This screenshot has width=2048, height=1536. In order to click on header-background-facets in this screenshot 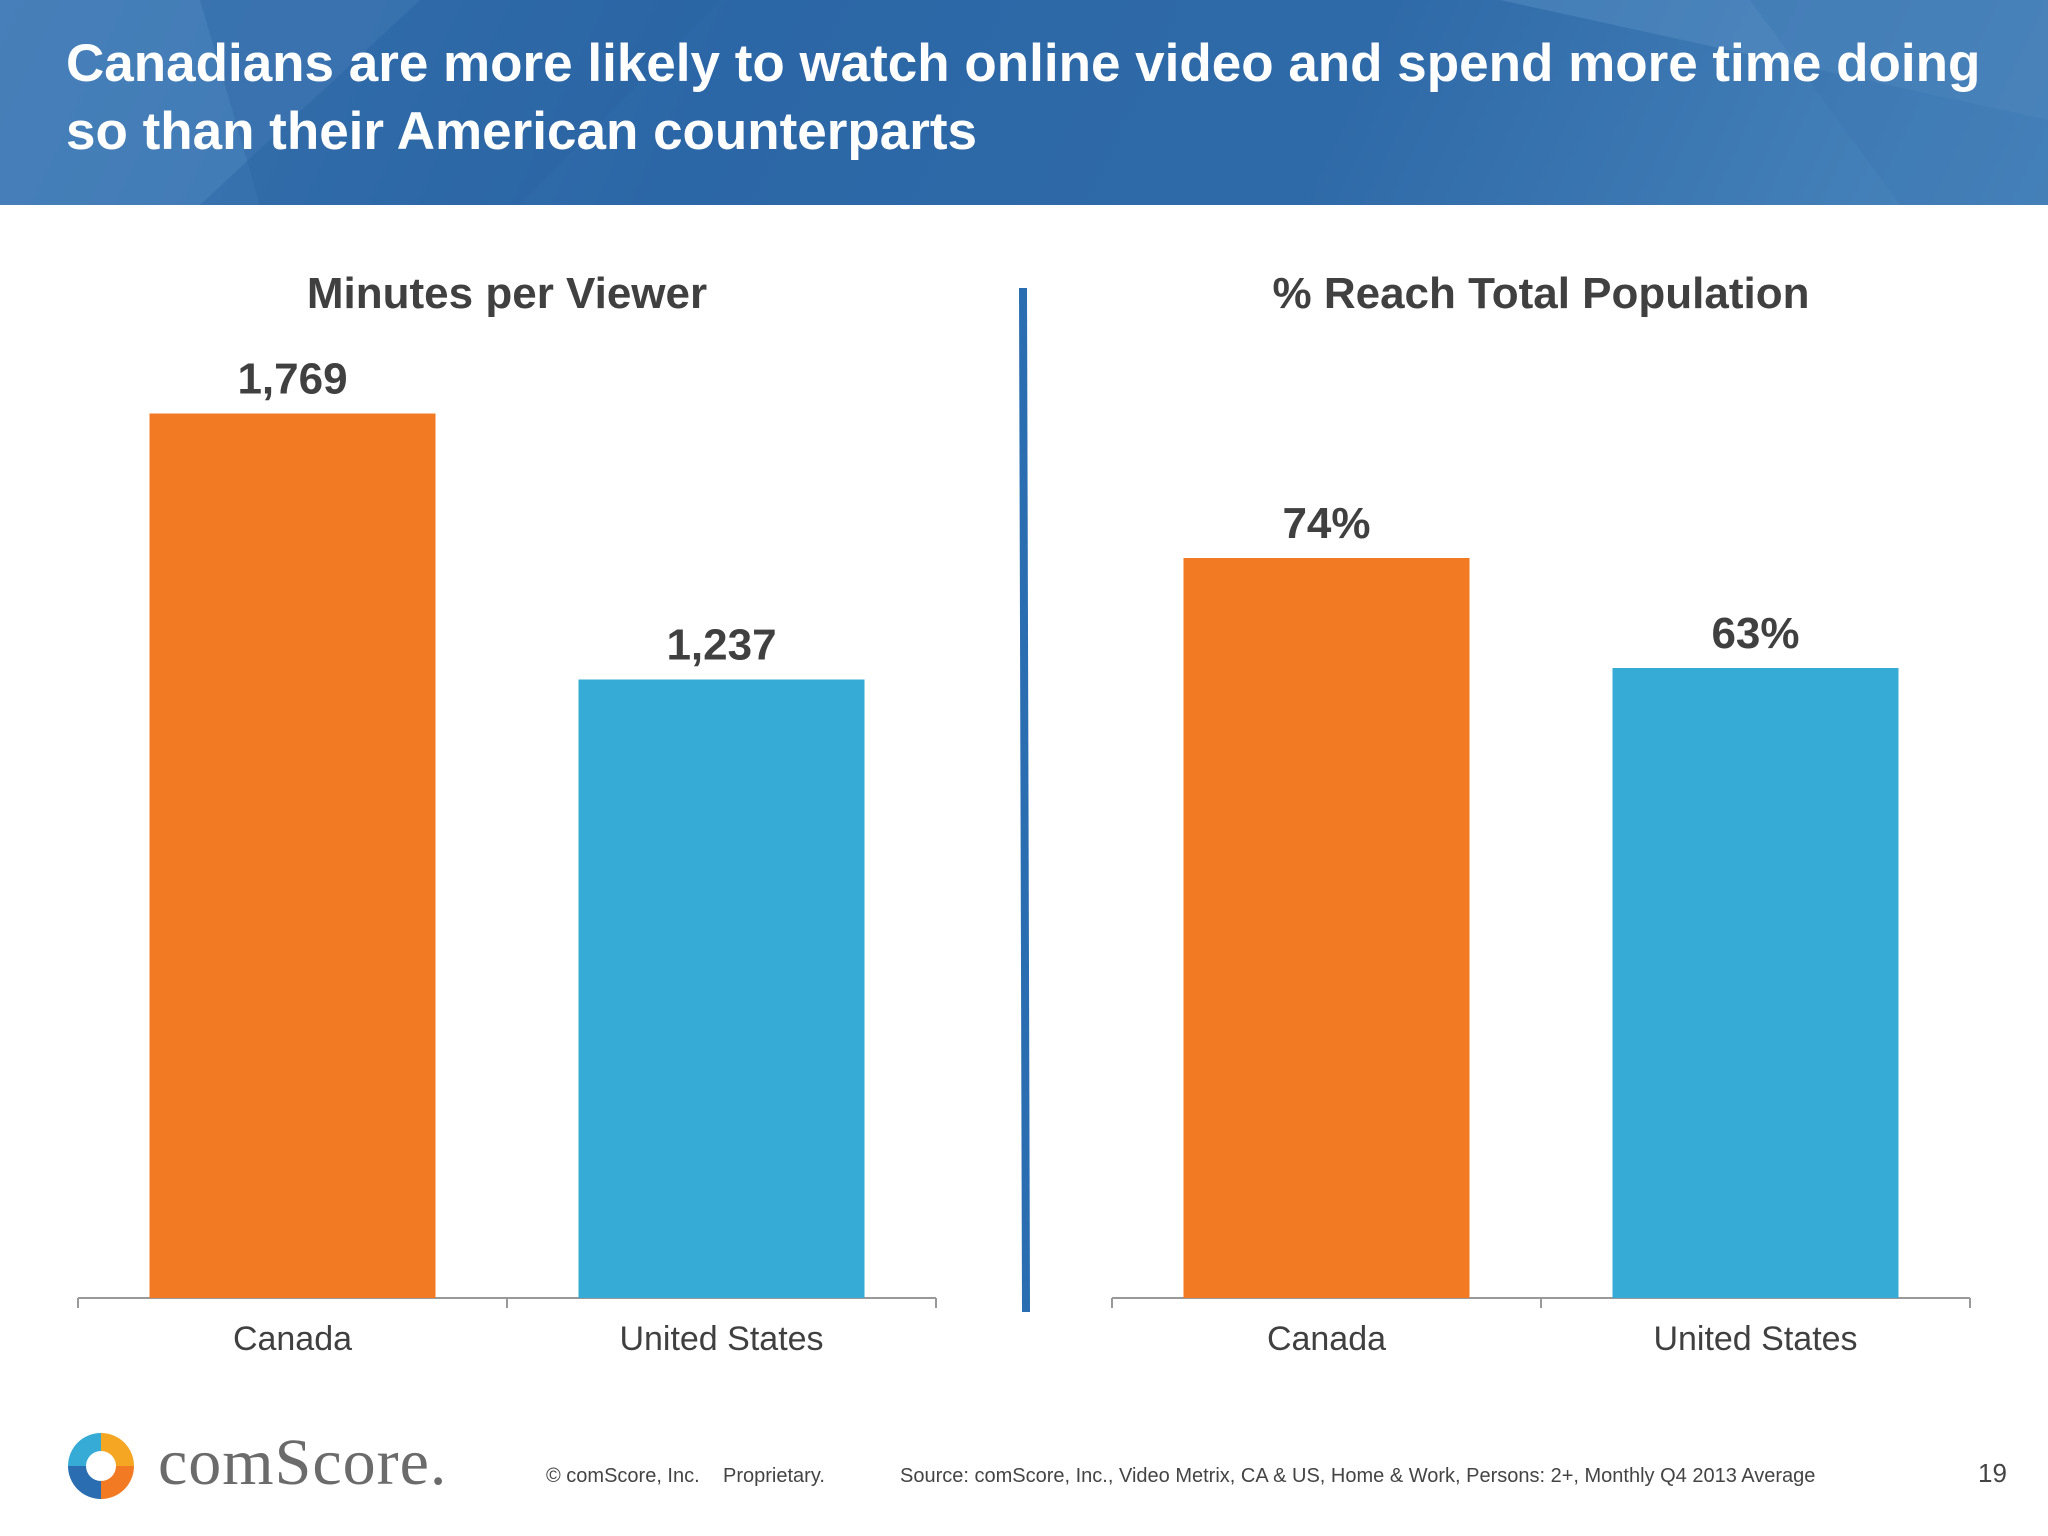, I will do `click(1024, 102)`.